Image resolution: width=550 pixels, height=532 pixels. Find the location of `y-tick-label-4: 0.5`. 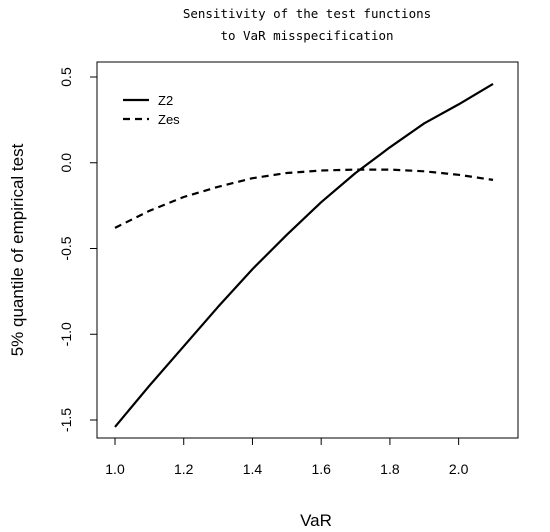

y-tick-label-4: 0.5 is located at coordinates (66, 77).